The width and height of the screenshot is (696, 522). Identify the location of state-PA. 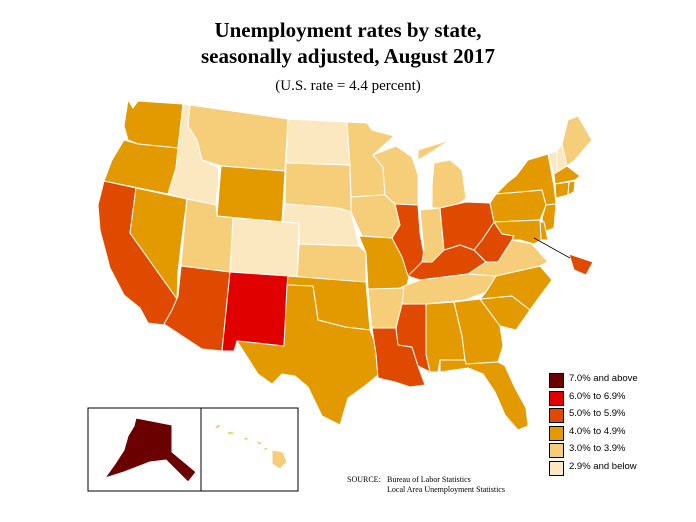
(518, 206).